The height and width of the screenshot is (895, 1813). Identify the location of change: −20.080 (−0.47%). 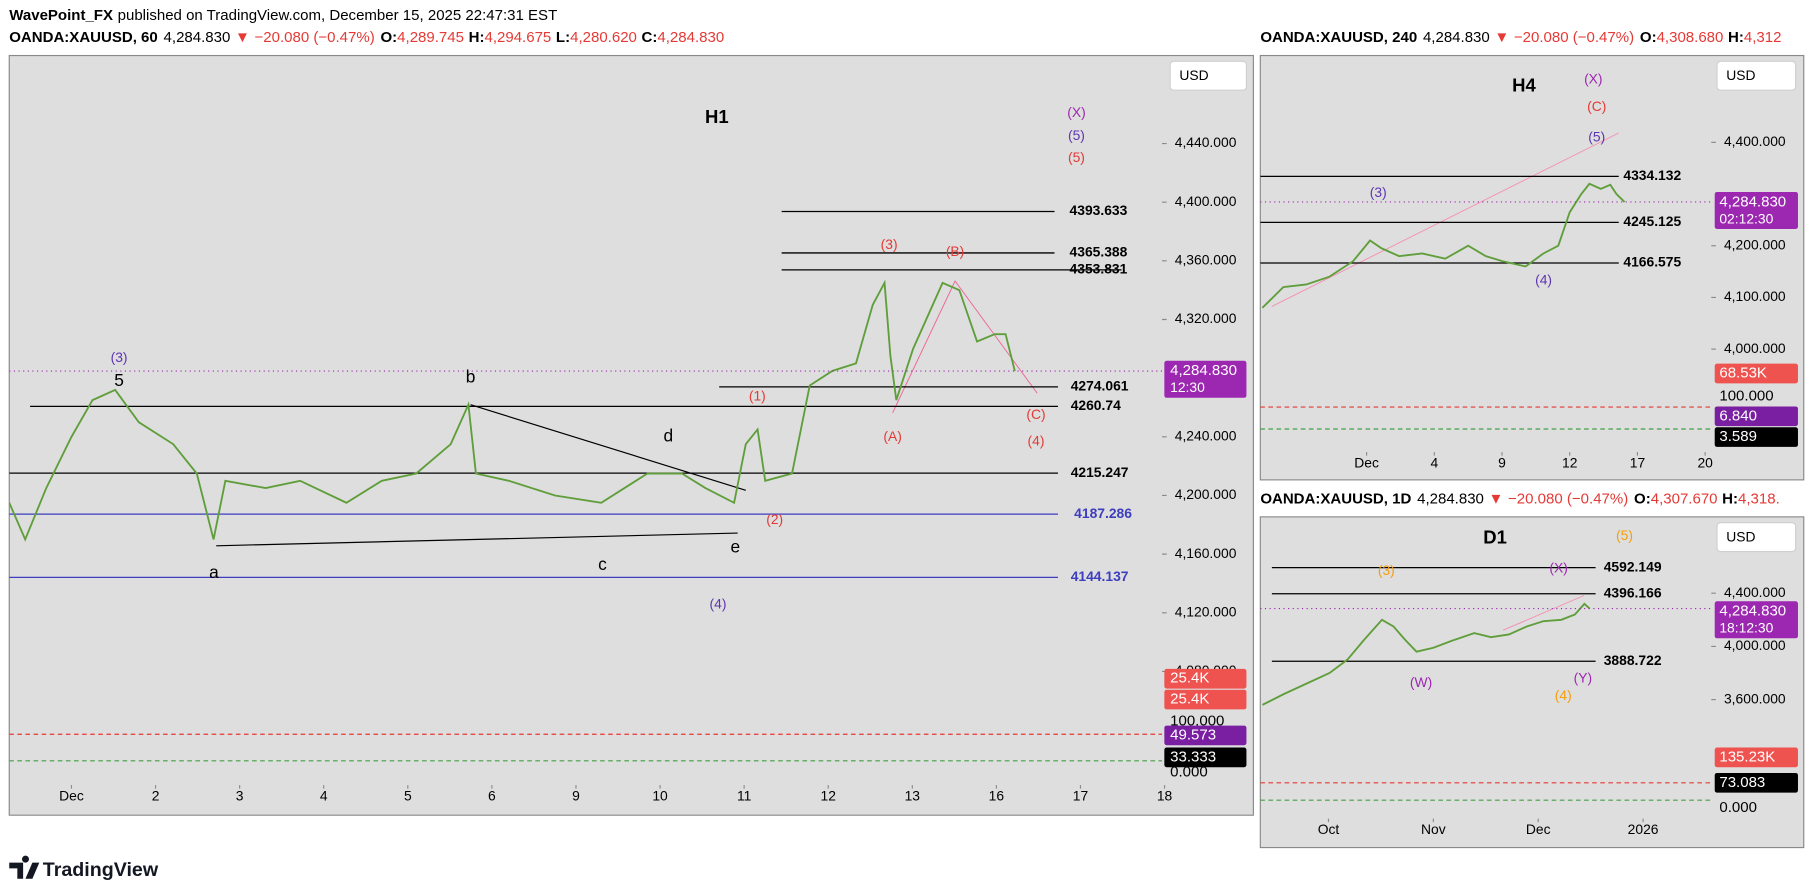
(1574, 37).